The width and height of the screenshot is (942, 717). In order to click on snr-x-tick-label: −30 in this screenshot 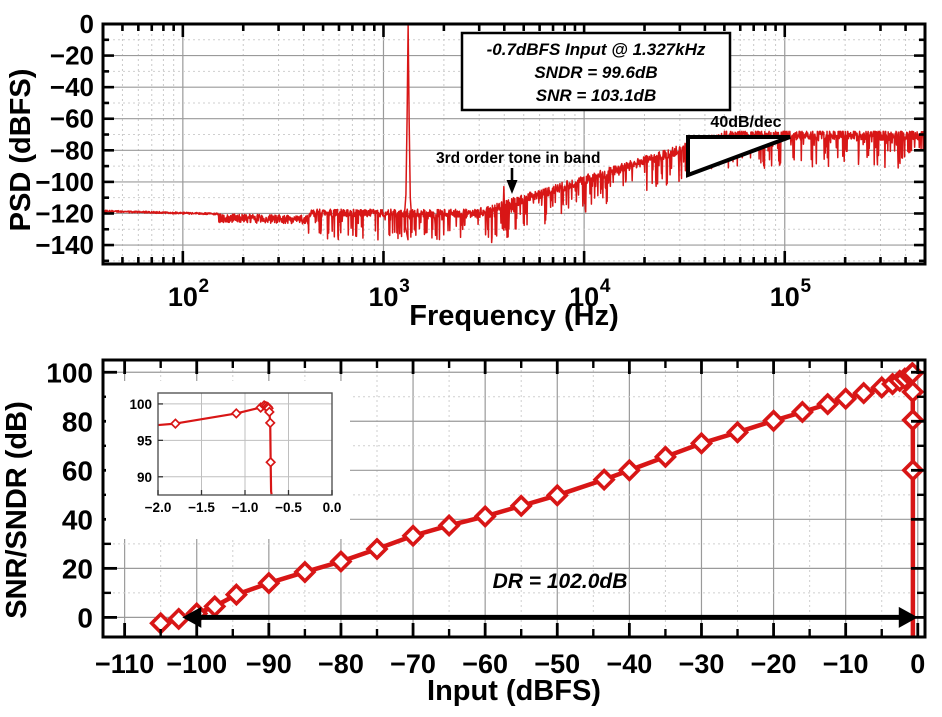, I will do `click(702, 664)`.